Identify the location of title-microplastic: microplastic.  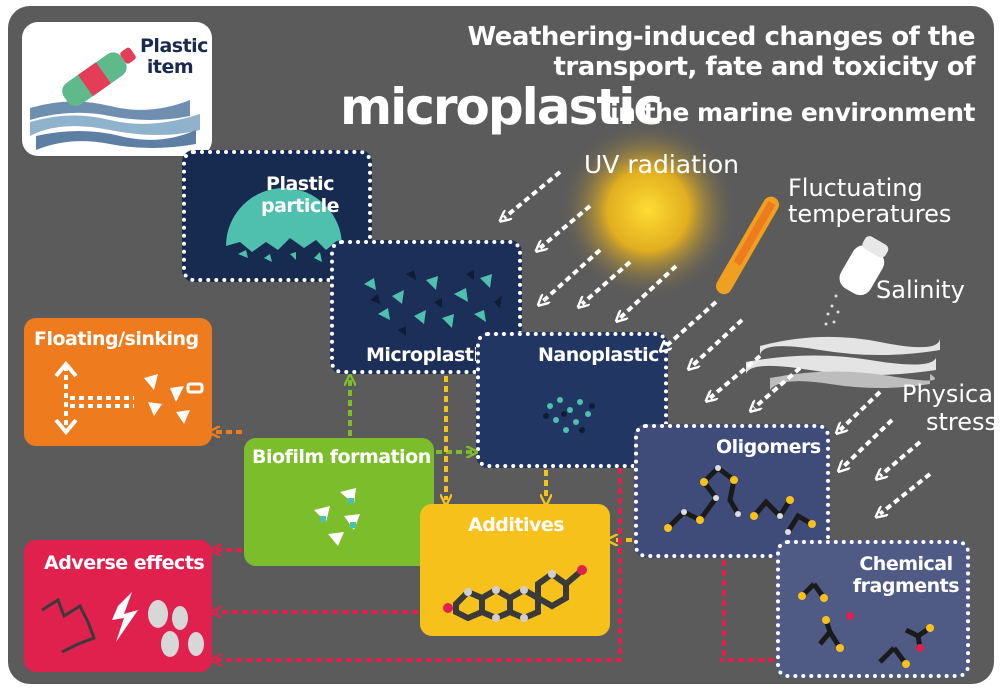
(501, 107).